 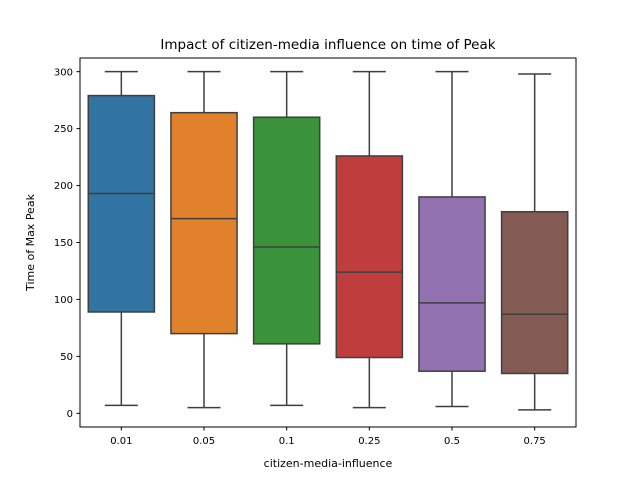 I want to click on y-tick-label: 150, so click(x=63, y=243).